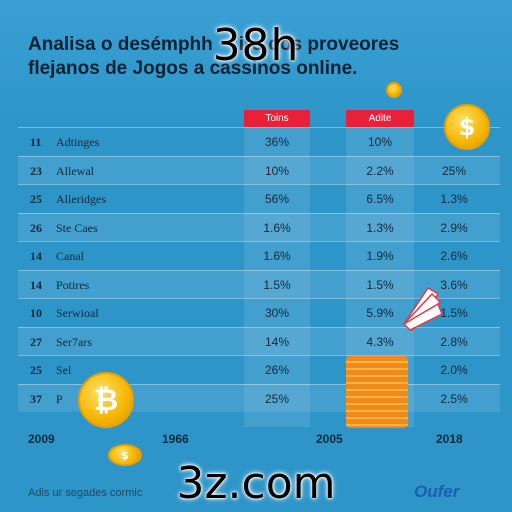 This screenshot has width=512, height=512. What do you see at coordinates (422, 308) in the screenshot?
I see `playing-cards-fan-icon` at bounding box center [422, 308].